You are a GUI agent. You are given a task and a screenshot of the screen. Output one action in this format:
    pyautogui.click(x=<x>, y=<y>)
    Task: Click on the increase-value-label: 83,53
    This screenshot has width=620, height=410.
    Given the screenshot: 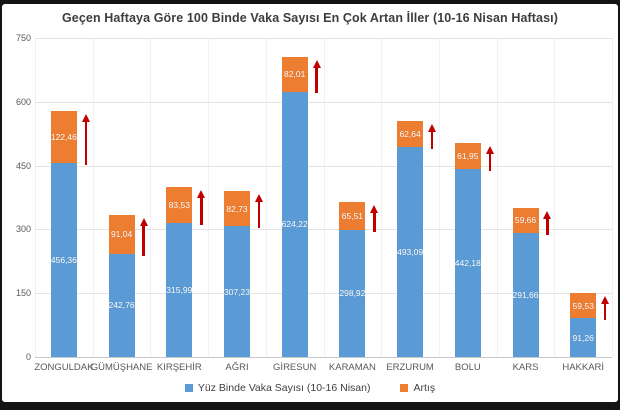 What is the action you would take?
    pyautogui.click(x=179, y=204)
    